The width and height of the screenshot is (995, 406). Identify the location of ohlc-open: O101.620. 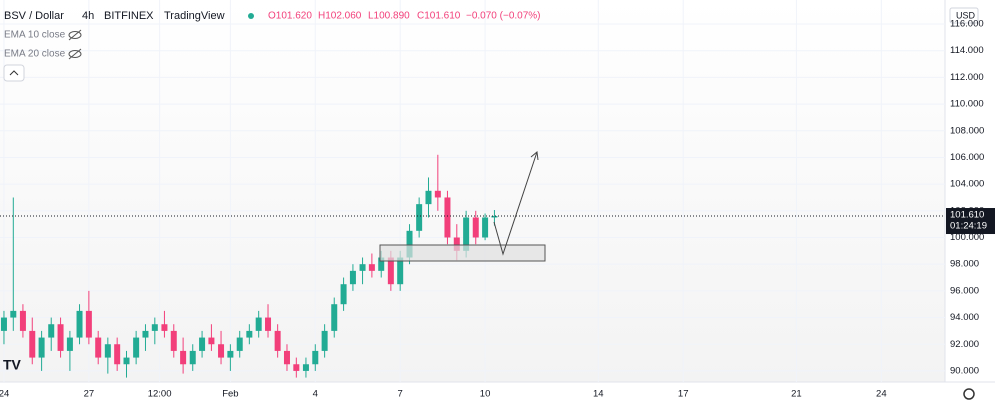
(290, 16).